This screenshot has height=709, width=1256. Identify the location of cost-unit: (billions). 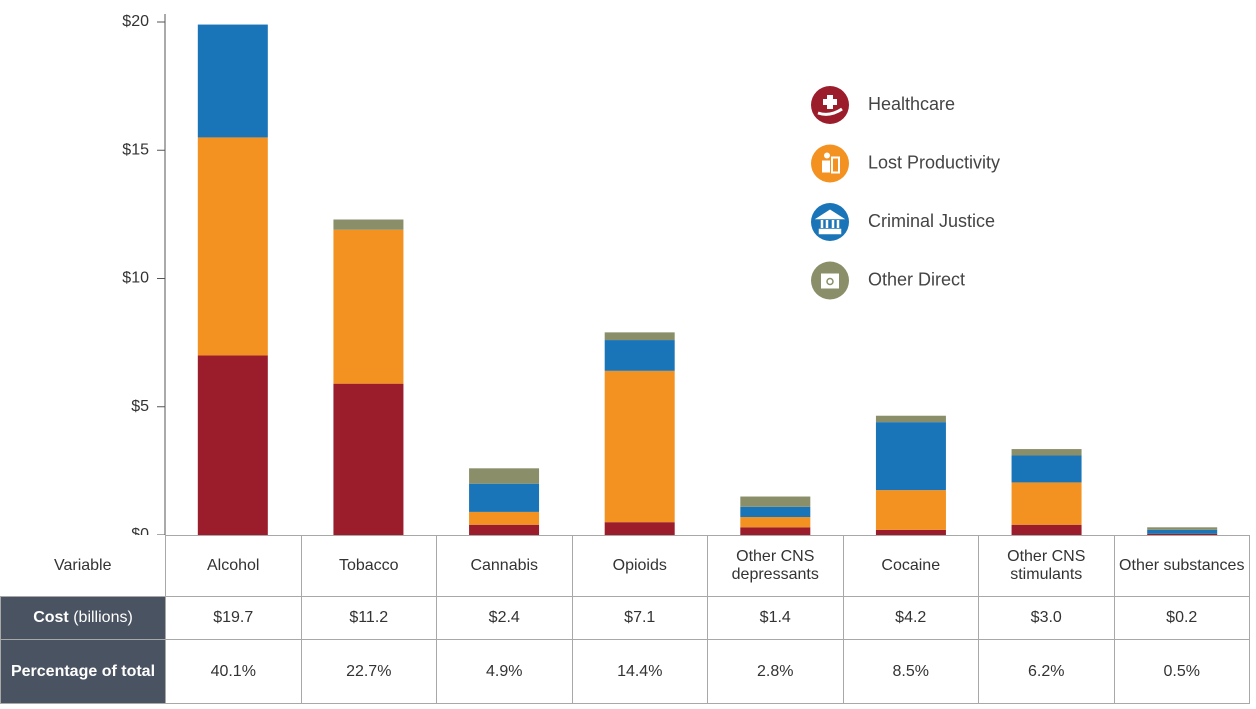
(103, 617).